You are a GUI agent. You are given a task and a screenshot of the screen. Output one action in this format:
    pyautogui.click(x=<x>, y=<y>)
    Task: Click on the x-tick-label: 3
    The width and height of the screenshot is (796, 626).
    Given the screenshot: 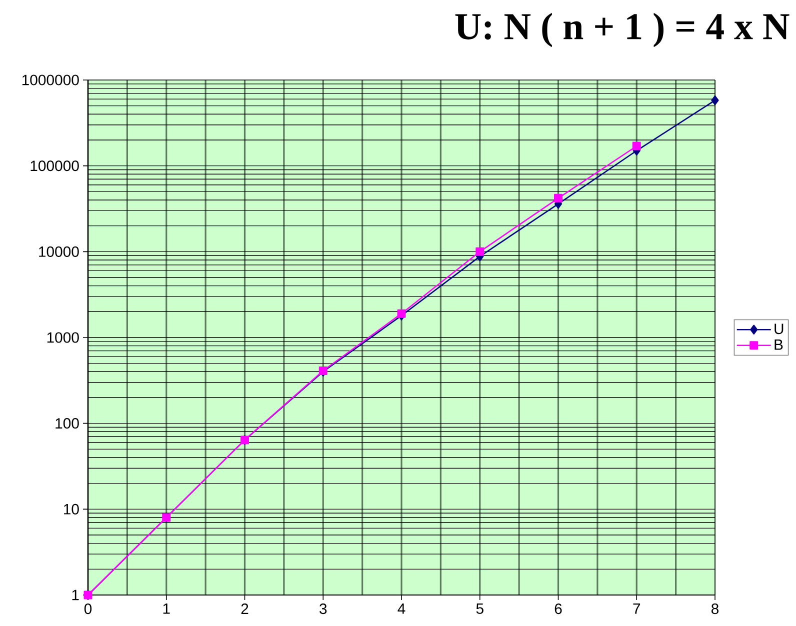 What is the action you would take?
    pyautogui.click(x=323, y=609)
    